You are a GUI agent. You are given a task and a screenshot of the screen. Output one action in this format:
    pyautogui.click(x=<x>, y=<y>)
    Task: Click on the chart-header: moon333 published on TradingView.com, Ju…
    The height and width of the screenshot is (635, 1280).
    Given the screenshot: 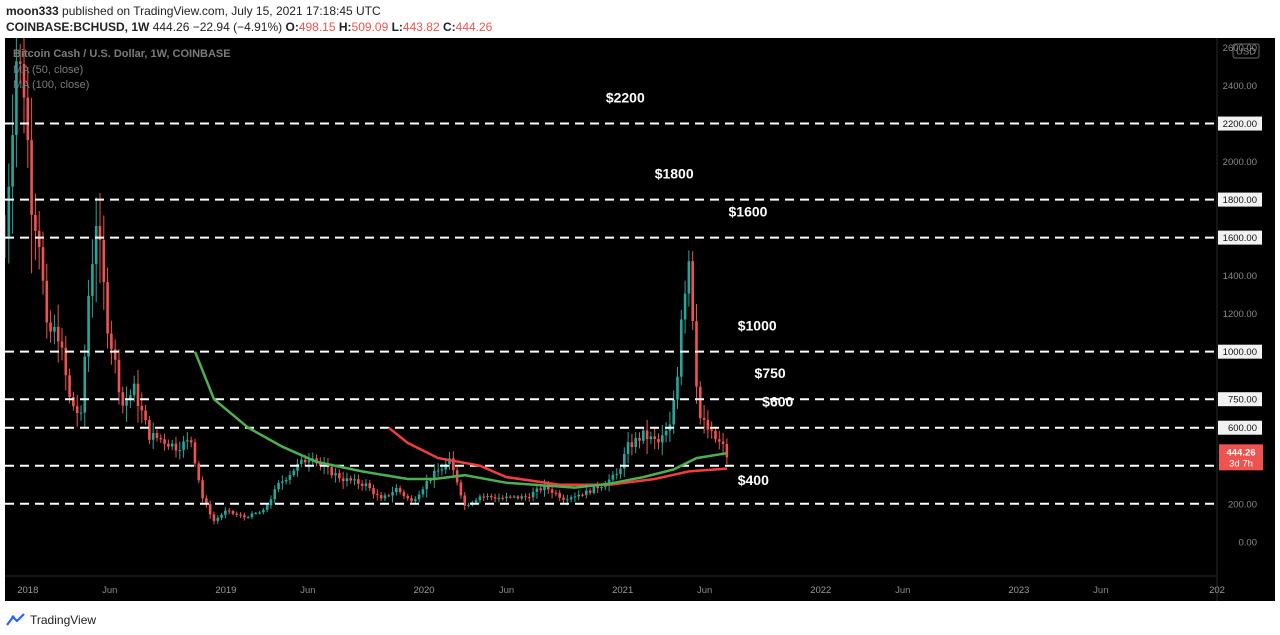 What is the action you would take?
    pyautogui.click(x=641, y=19)
    